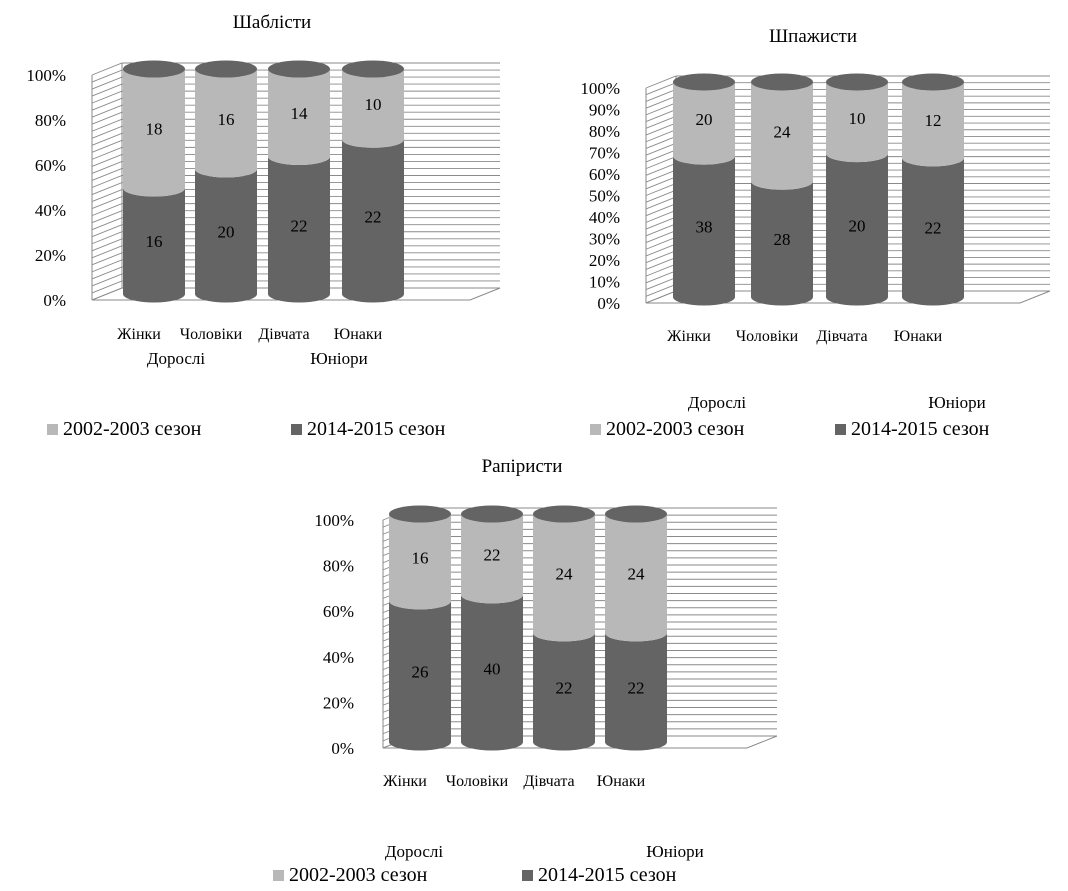 The height and width of the screenshot is (891, 1068). I want to click on data-label-2002: 18, so click(154, 129).